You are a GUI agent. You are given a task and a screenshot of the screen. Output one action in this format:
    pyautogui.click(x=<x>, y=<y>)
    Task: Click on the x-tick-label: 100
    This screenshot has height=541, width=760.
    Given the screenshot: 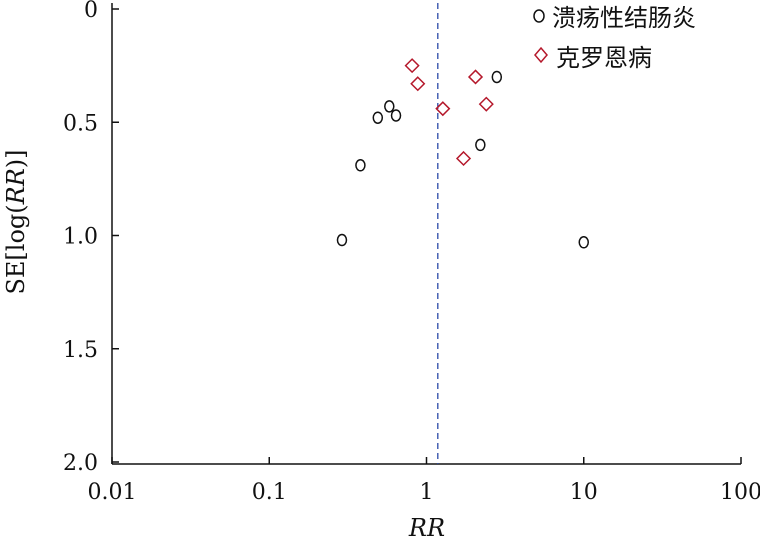 What is the action you would take?
    pyautogui.click(x=740, y=492)
    